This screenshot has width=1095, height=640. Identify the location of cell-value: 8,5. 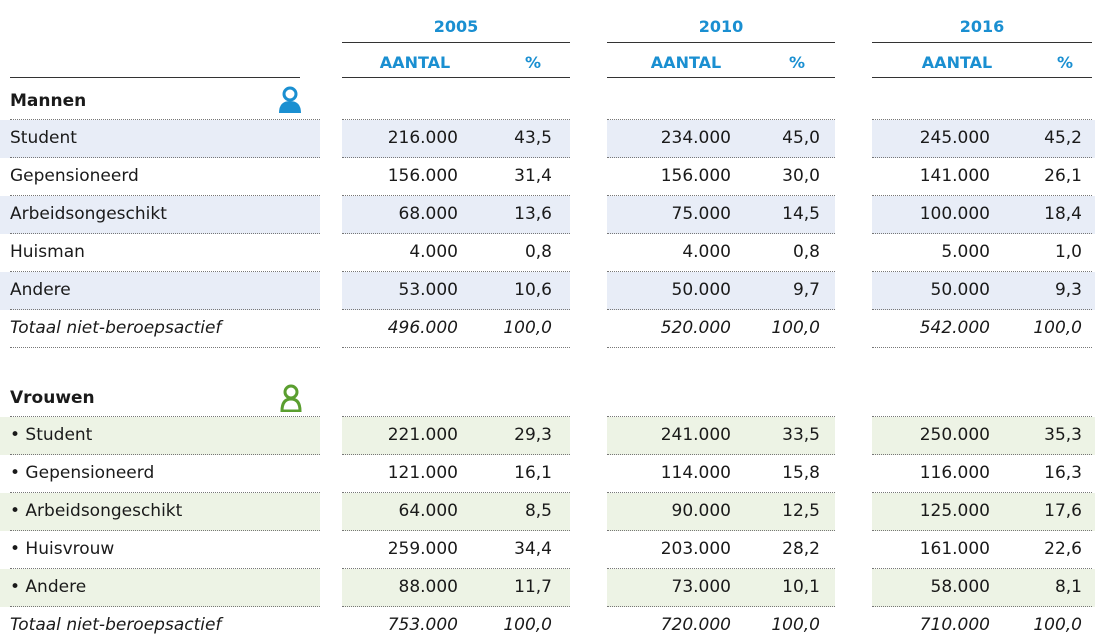
(538, 511).